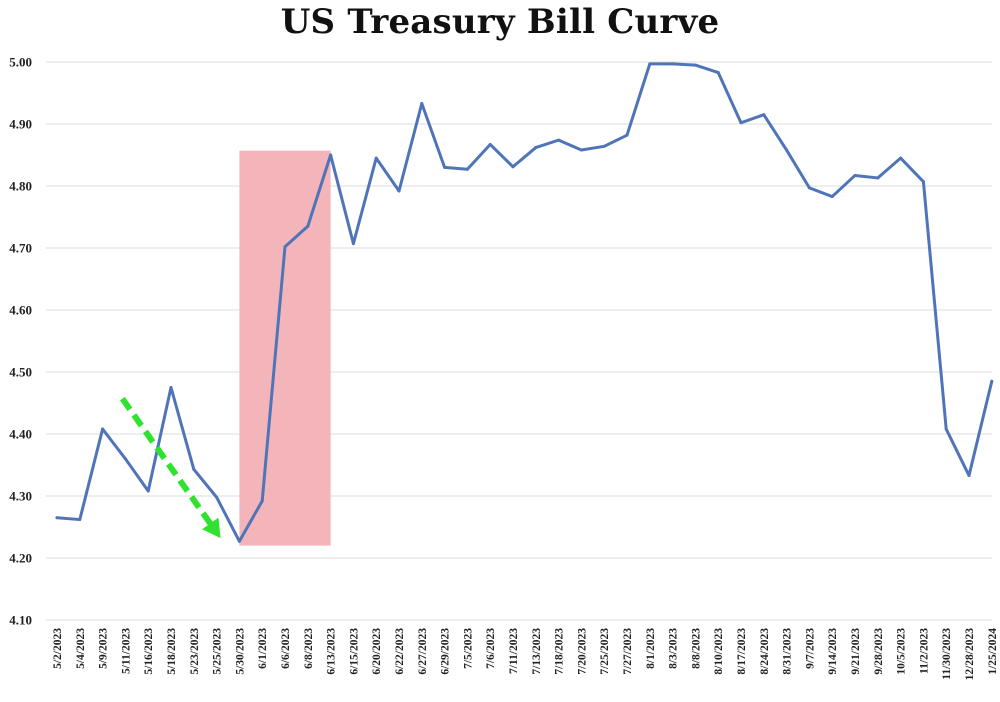 The height and width of the screenshot is (702, 1000). What do you see at coordinates (58, 648) in the screenshot?
I see `x-tick-label: 5/2/2023` at bounding box center [58, 648].